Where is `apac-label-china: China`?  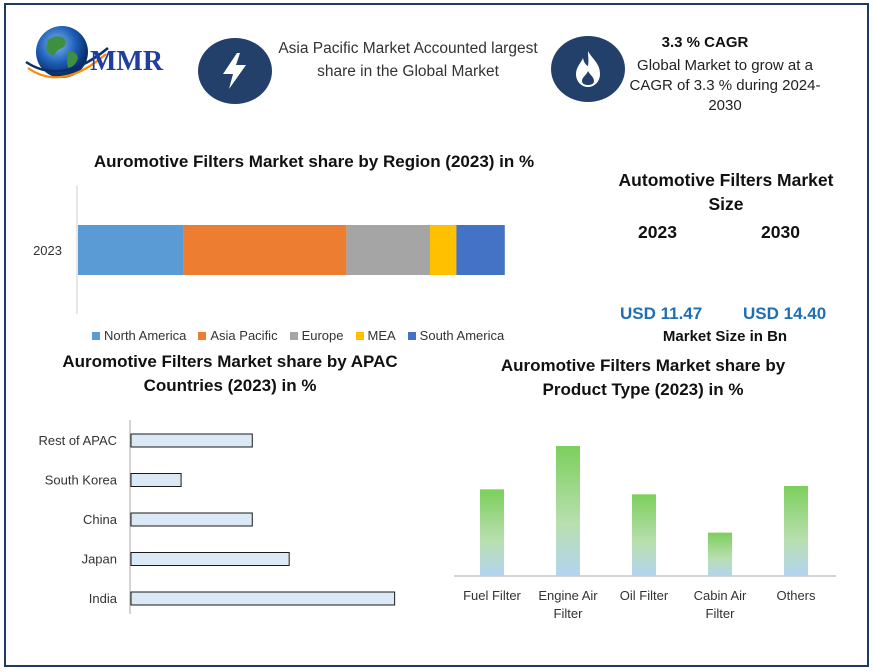 apac-label-china: China is located at coordinates (100, 519).